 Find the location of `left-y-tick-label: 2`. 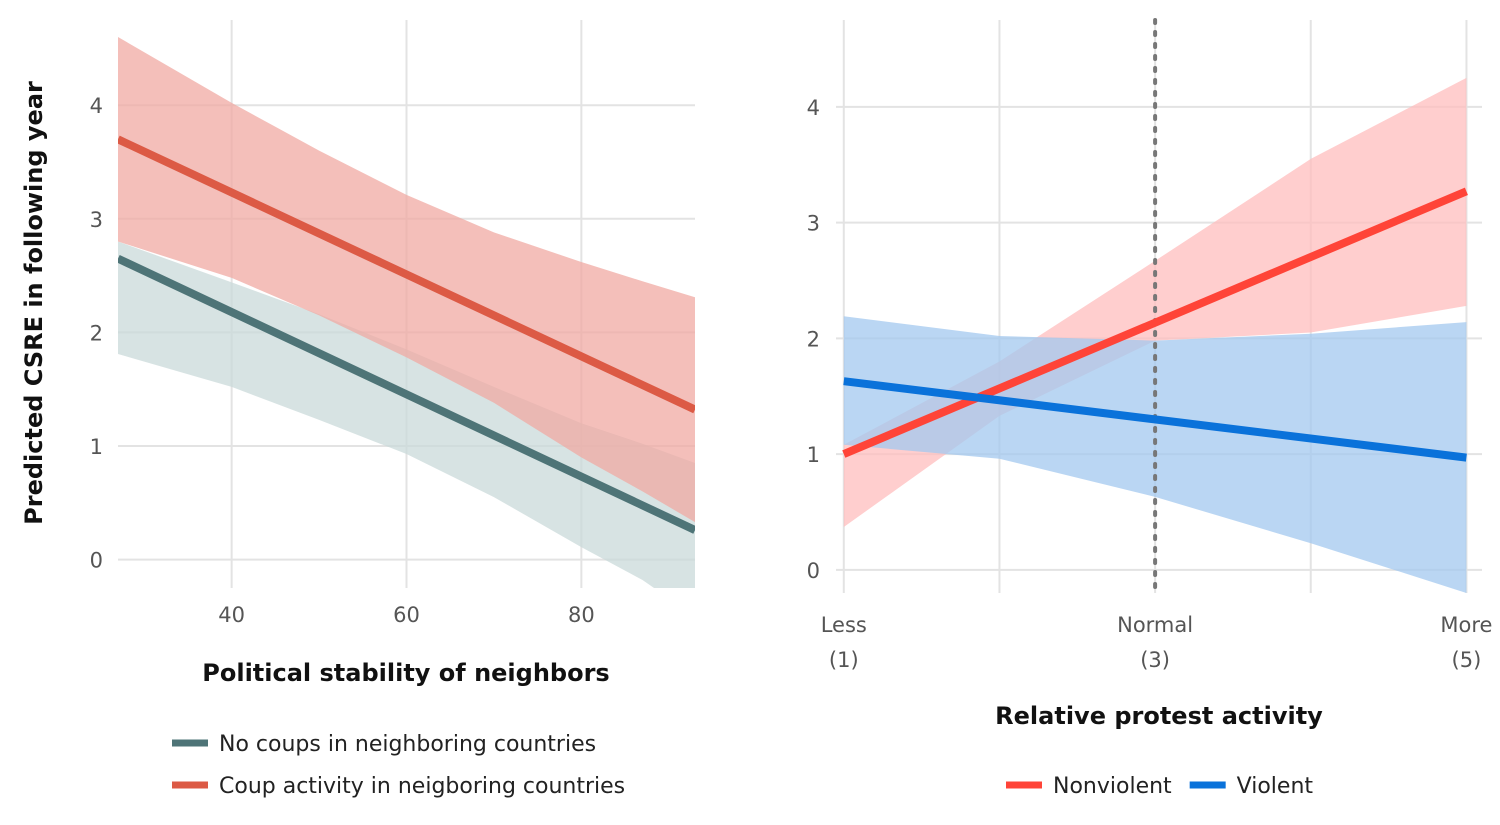

left-y-tick-label: 2 is located at coordinates (96, 333).